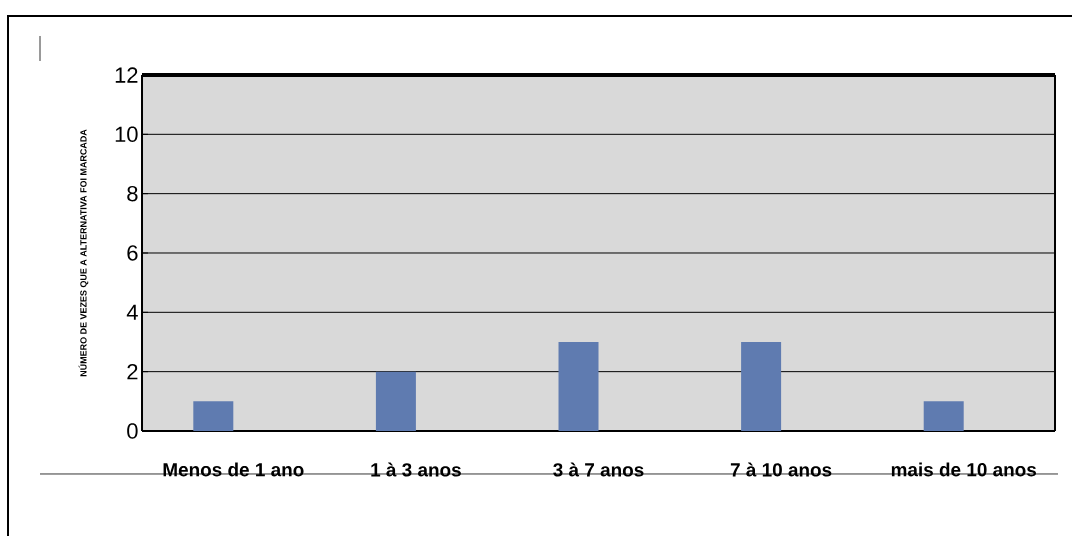 The image size is (1072, 537). What do you see at coordinates (598, 469) in the screenshot?
I see `x-tick-label: 3 à 7 anos` at bounding box center [598, 469].